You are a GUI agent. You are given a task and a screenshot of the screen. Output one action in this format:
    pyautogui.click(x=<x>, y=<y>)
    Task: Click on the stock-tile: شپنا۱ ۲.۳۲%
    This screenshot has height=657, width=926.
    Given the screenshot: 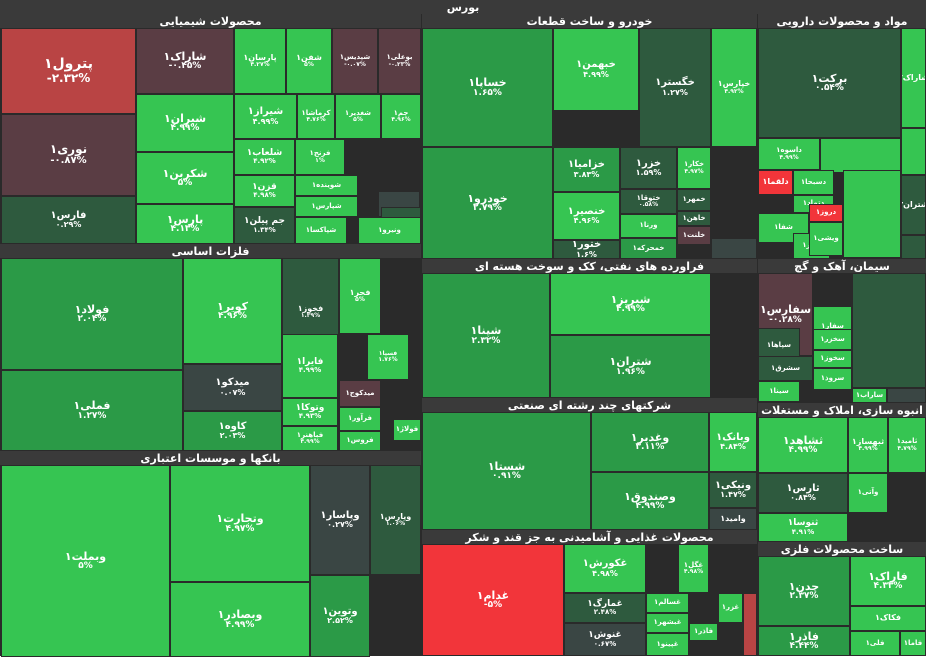 What is the action you would take?
    pyautogui.click(x=486, y=335)
    